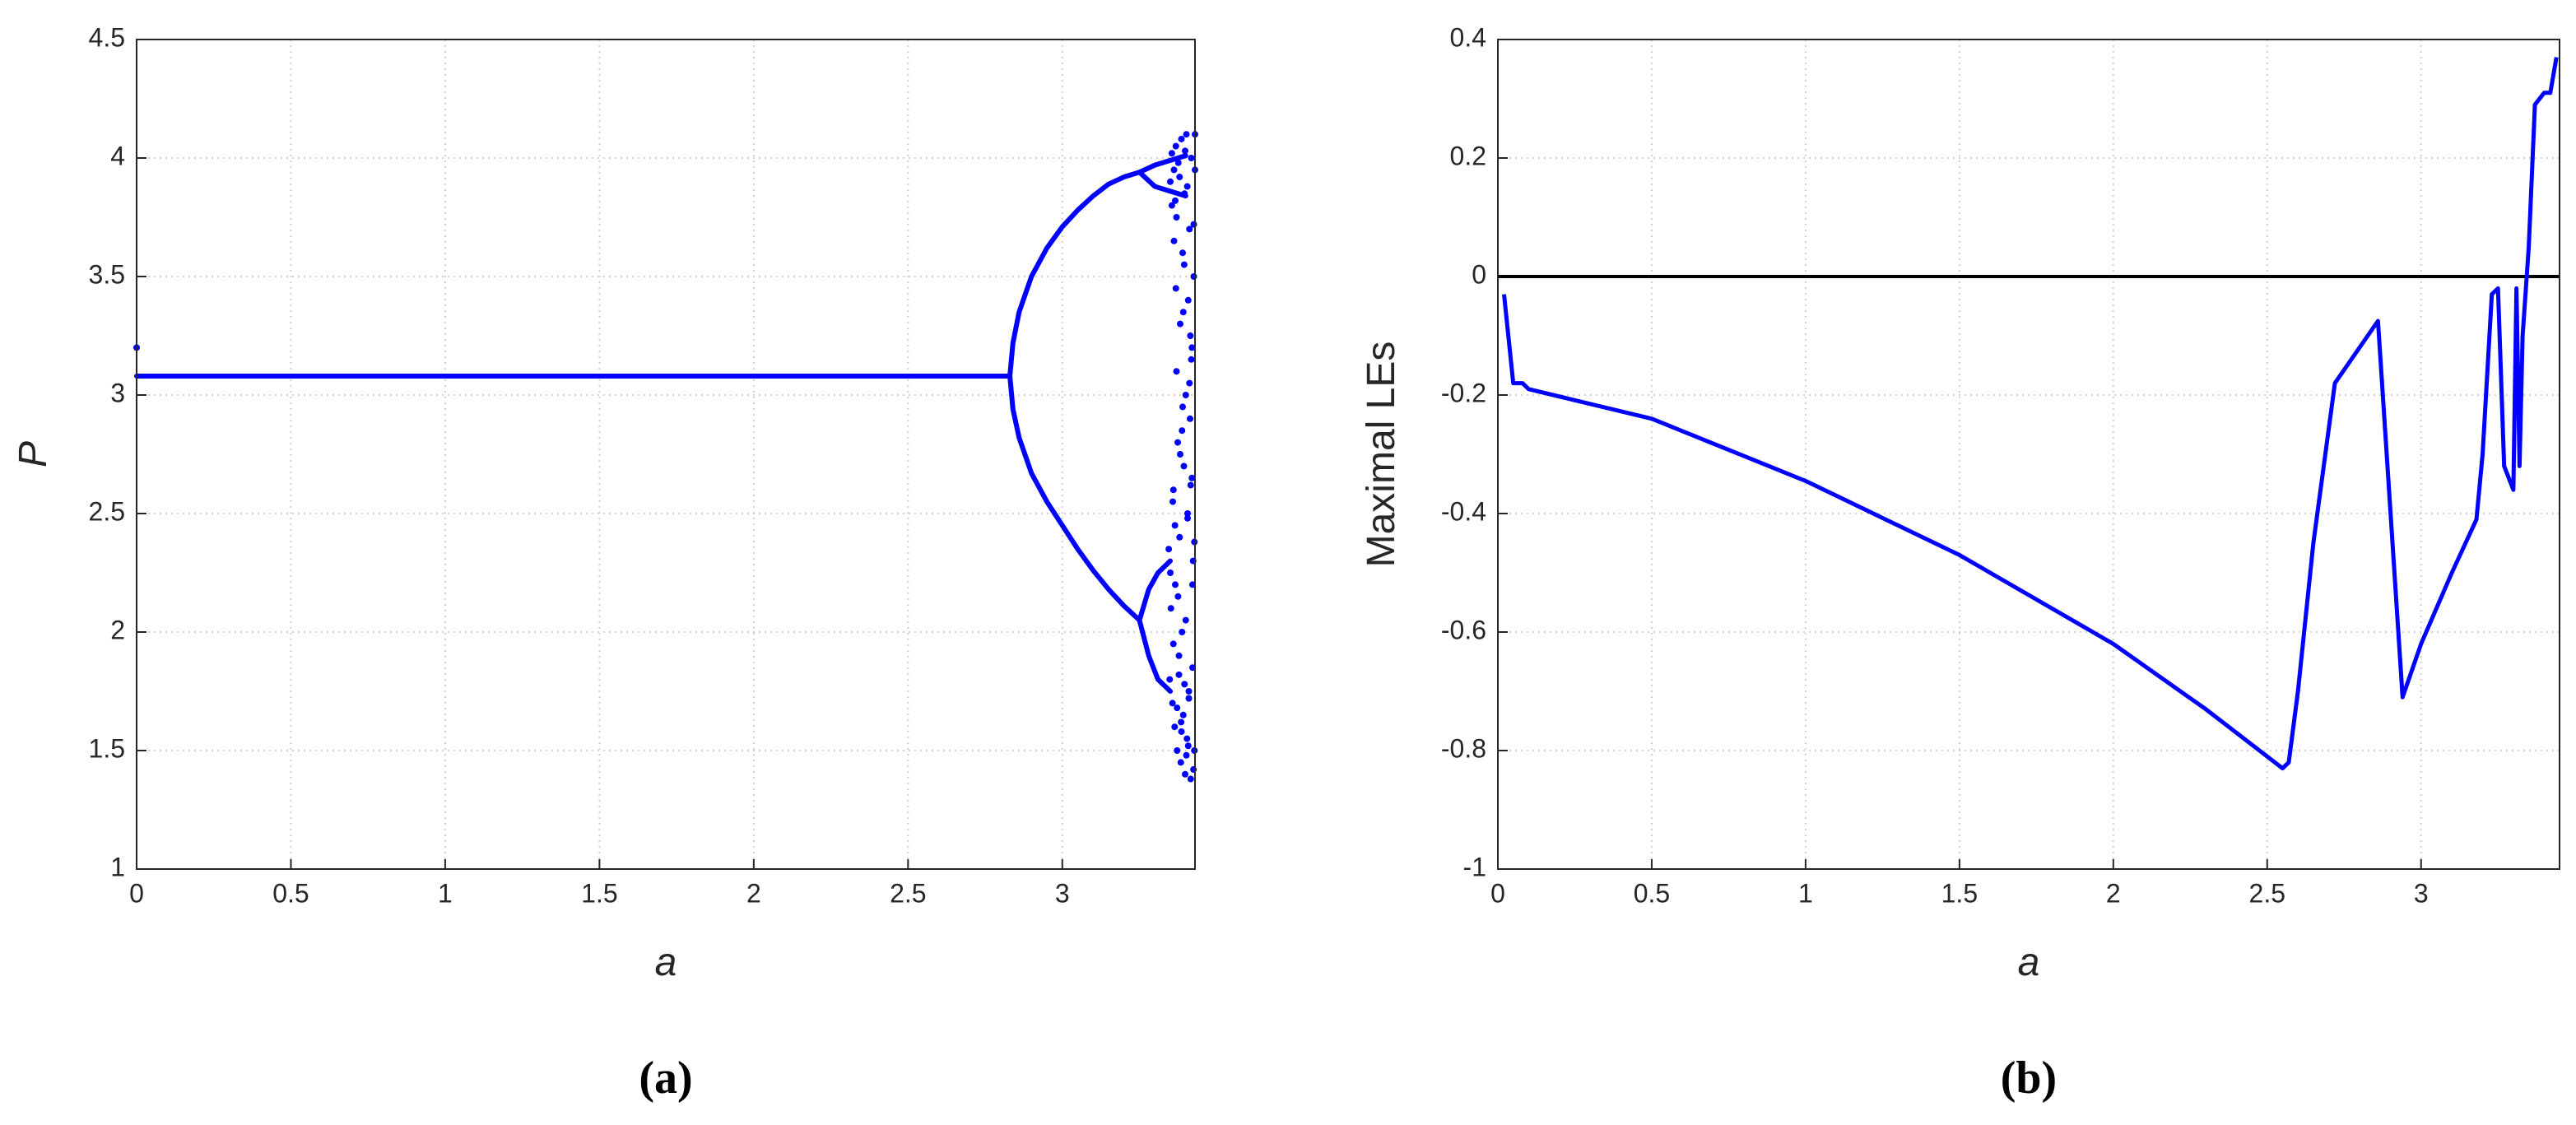 This screenshot has height=1125, width=2576. What do you see at coordinates (1463, 511) in the screenshot?
I see `y-tick-label: -0.4` at bounding box center [1463, 511].